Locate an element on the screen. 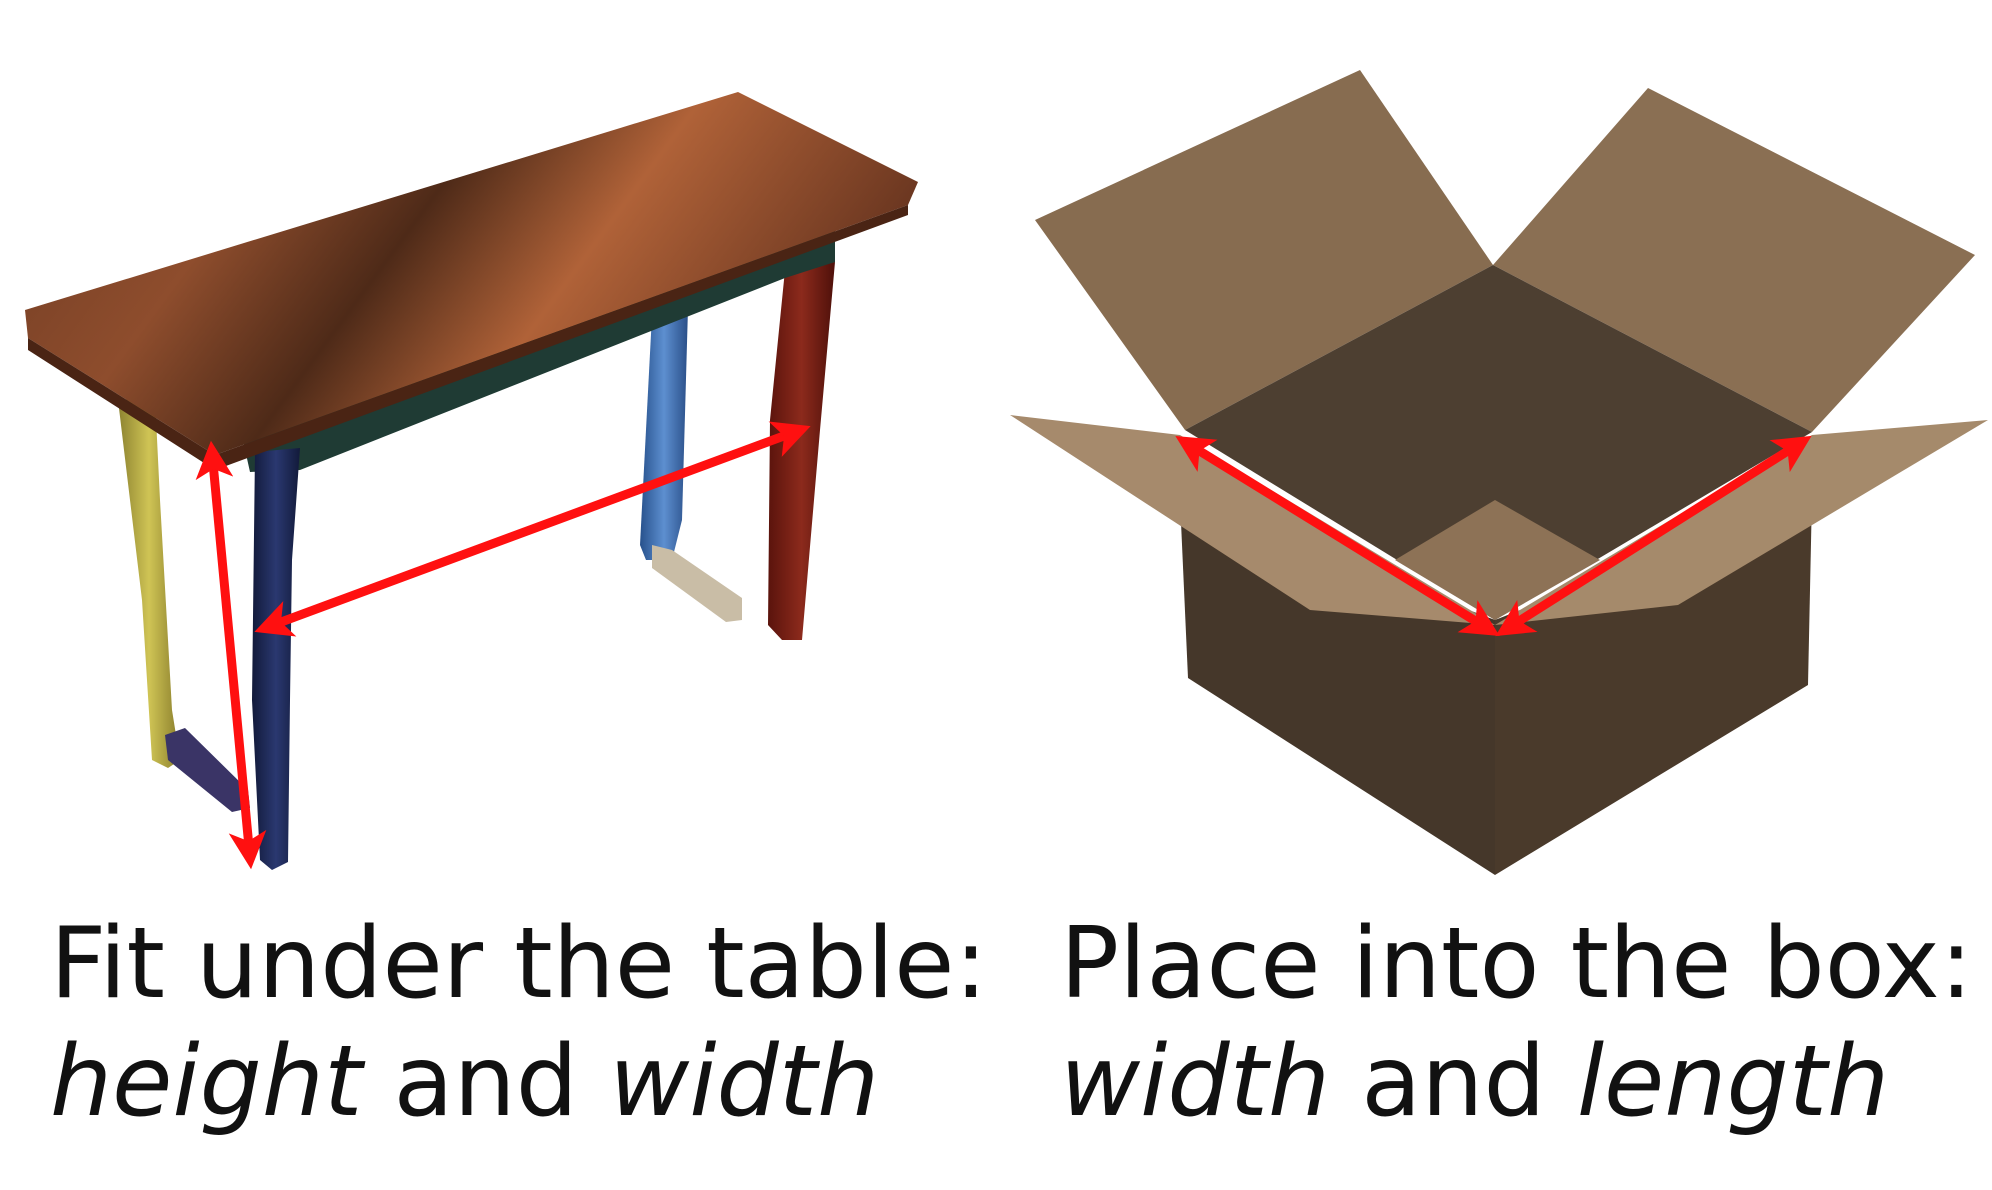 Image resolution: width=1992 pixels, height=1190 pixels. caption-table-line2: height and width is located at coordinates (518, 1082).